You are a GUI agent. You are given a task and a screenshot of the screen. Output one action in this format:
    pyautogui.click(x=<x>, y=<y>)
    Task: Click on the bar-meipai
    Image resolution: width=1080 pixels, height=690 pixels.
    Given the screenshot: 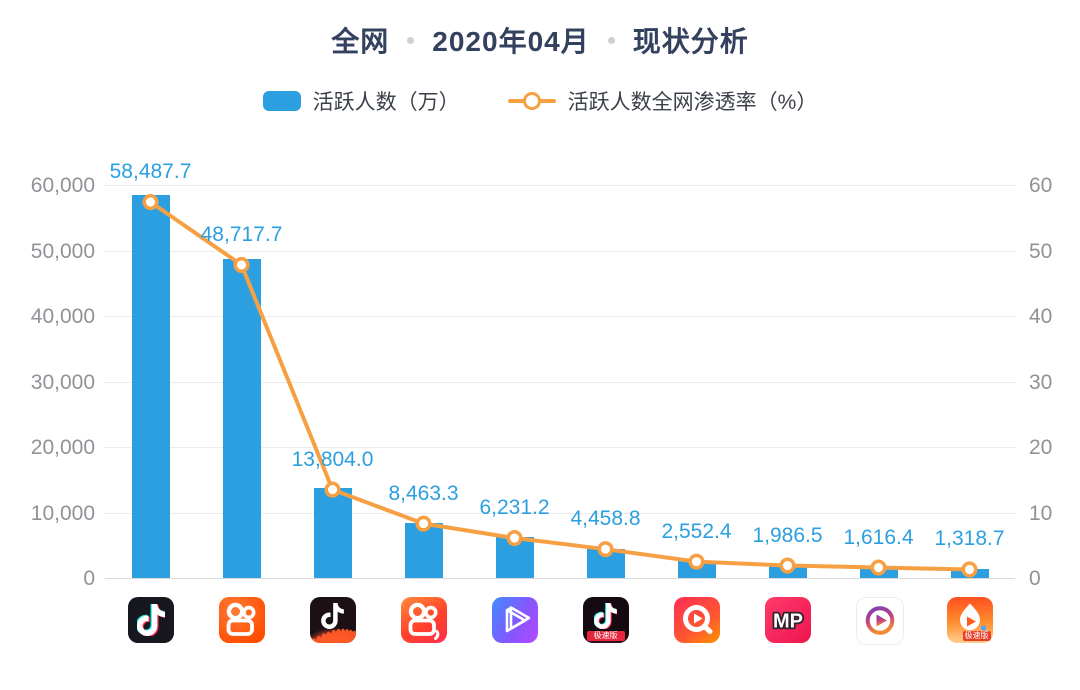 What is the action you would take?
    pyautogui.click(x=787, y=571)
    